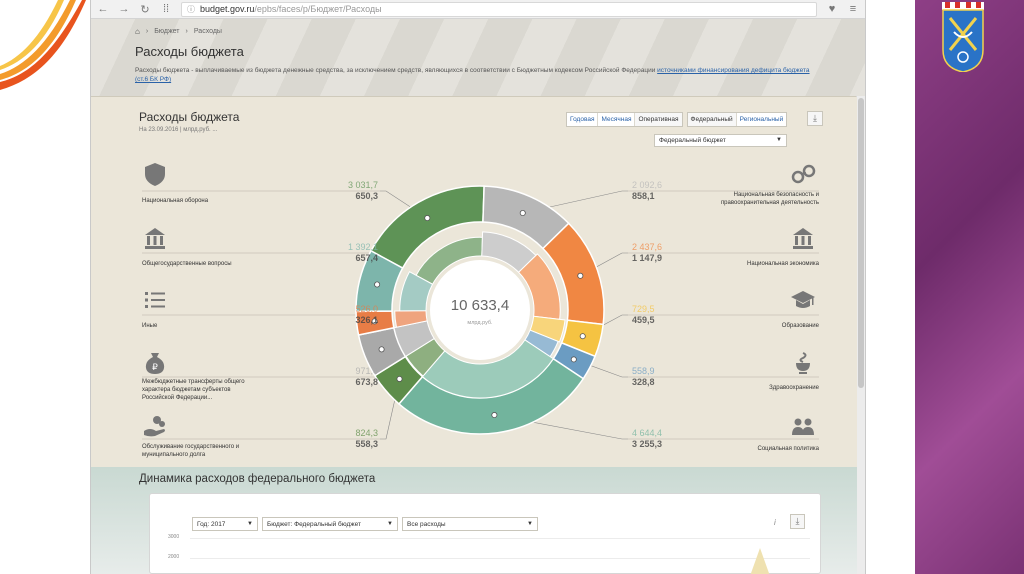 The height and width of the screenshot is (574, 1024). I want to click on left-category-label: Иные, so click(150, 326).